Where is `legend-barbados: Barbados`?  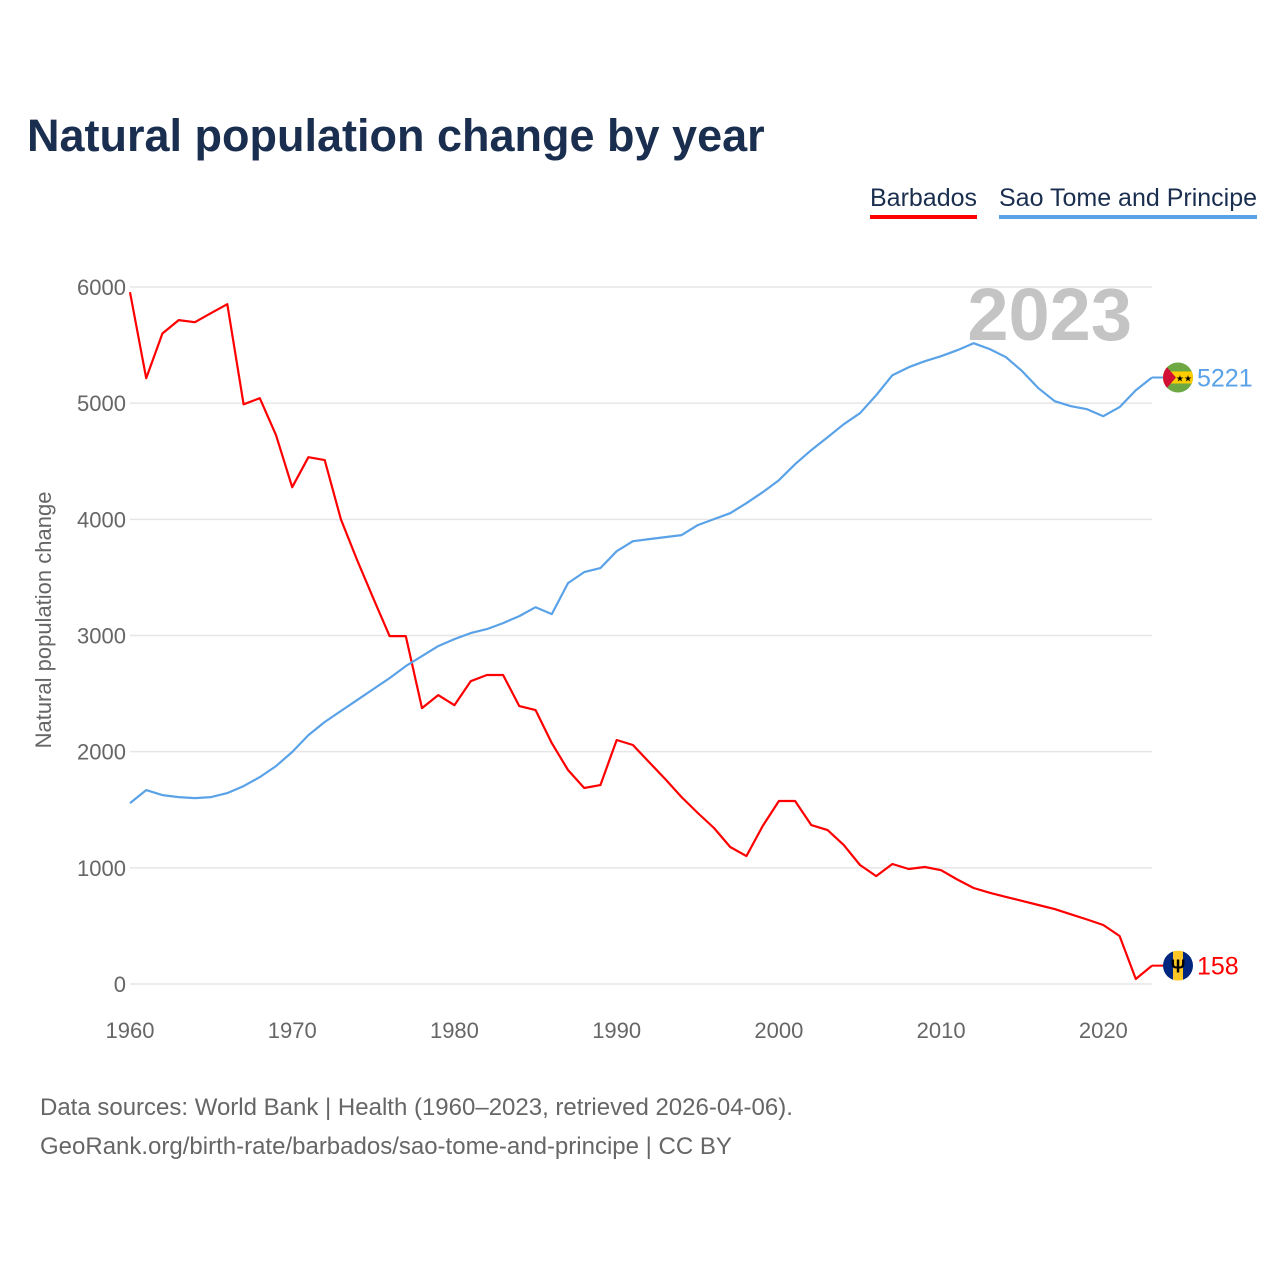 legend-barbados: Barbados is located at coordinates (924, 201).